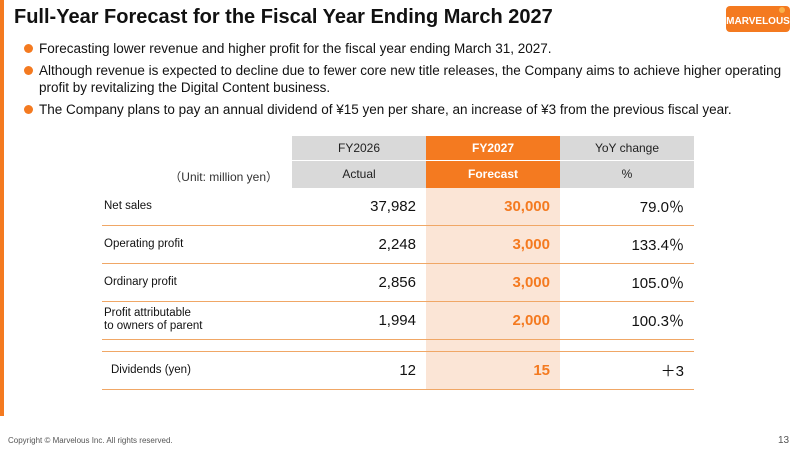 The height and width of the screenshot is (450, 800). Describe the element at coordinates (627, 320) in the screenshot. I see `value-yoy: 100.3％` at that location.